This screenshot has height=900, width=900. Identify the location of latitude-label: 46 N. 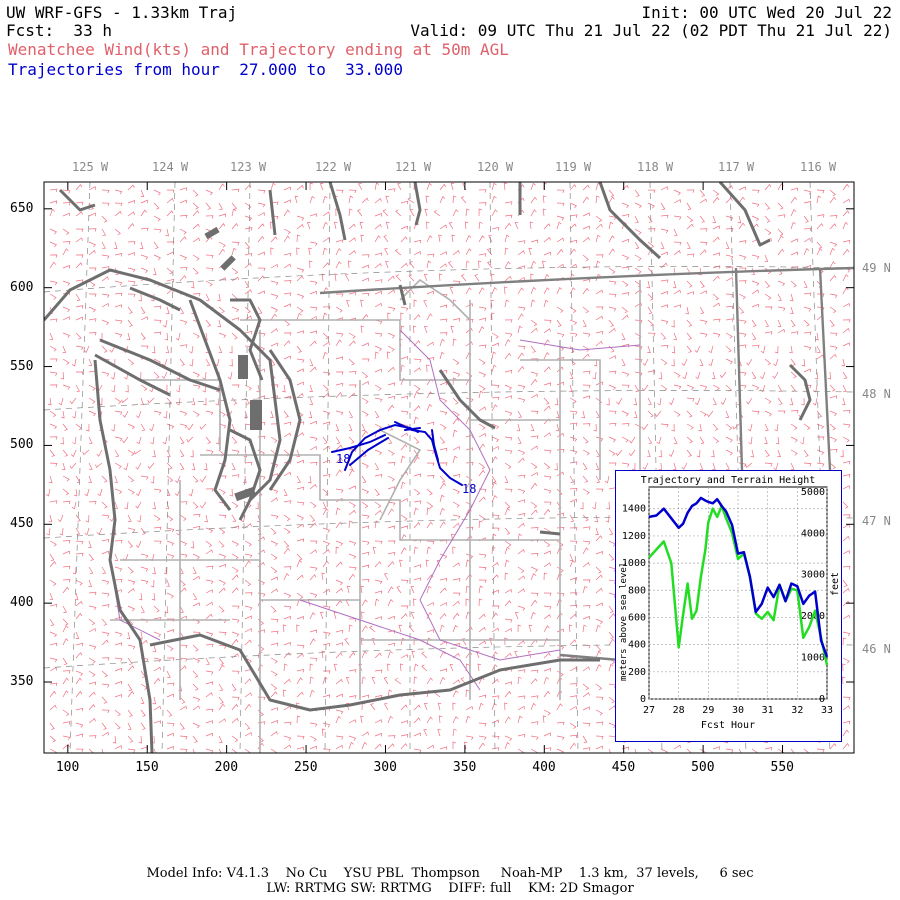
(876, 649).